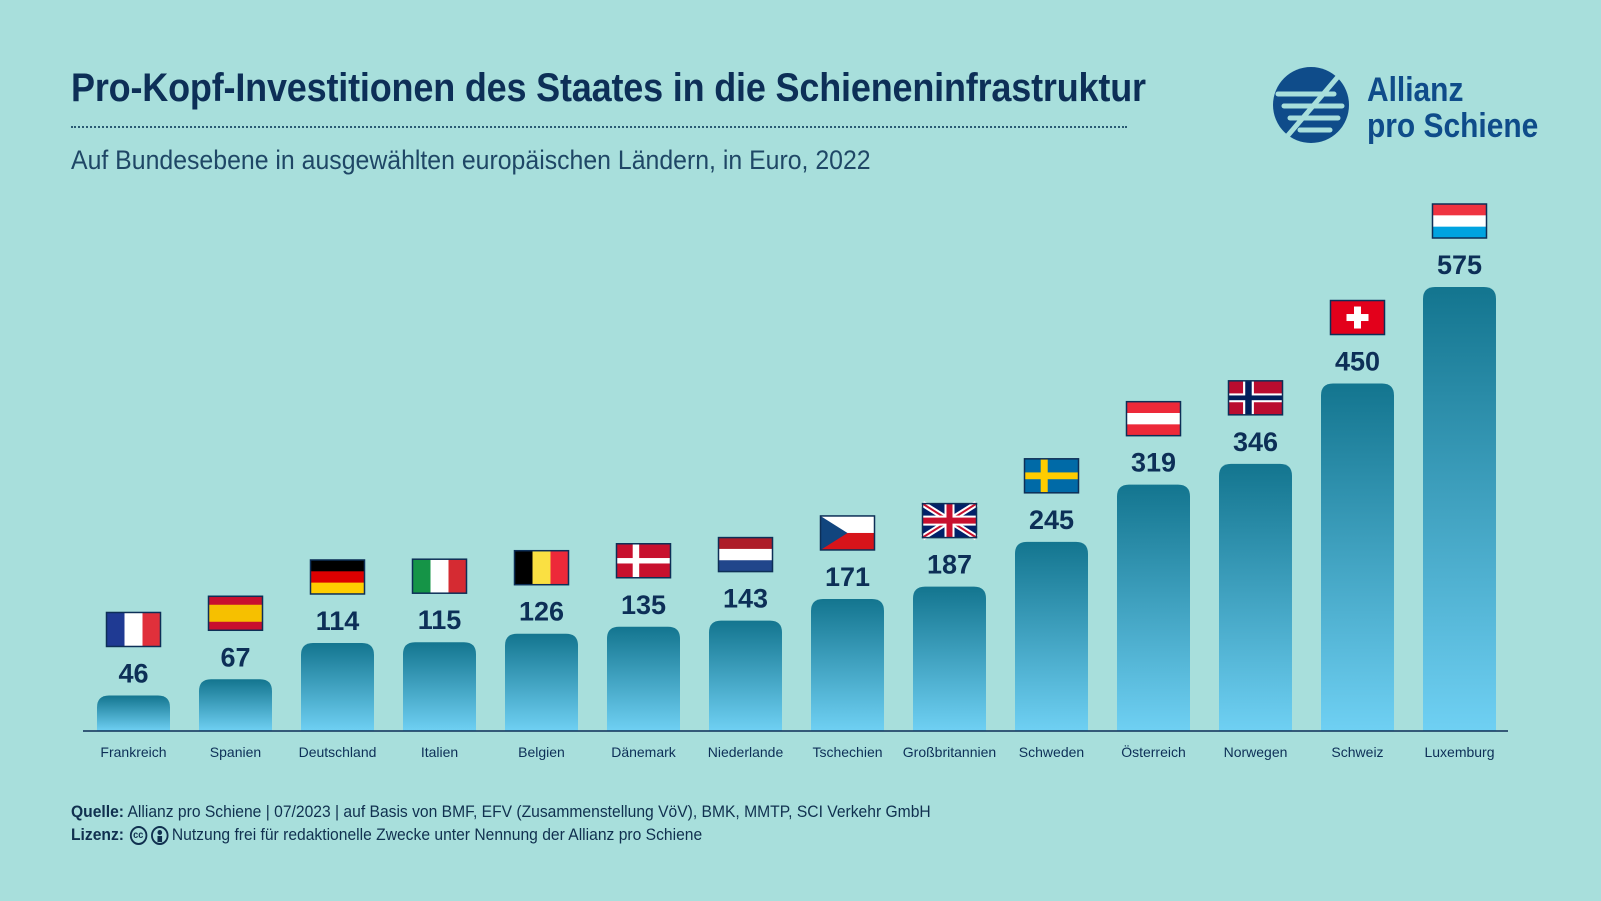 The image size is (1601, 901). I want to click on flag-gb-icon, so click(949, 521).